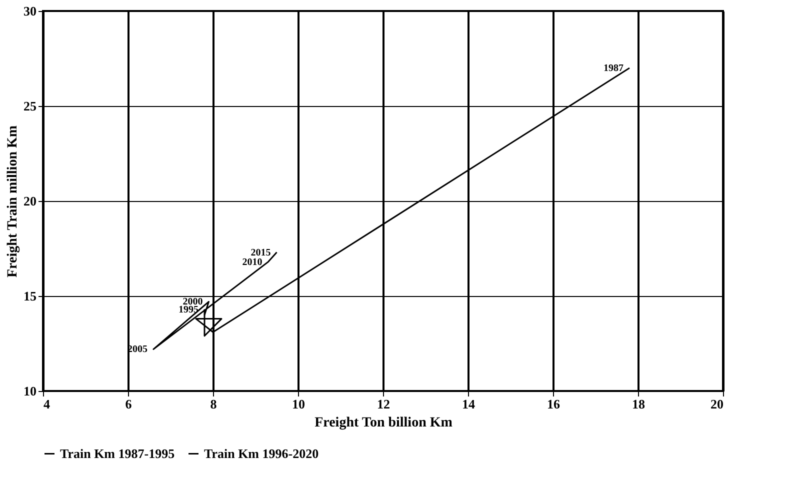 The width and height of the screenshot is (804, 480). Describe the element at coordinates (47, 404) in the screenshot. I see `x-tick-label: 4` at that location.